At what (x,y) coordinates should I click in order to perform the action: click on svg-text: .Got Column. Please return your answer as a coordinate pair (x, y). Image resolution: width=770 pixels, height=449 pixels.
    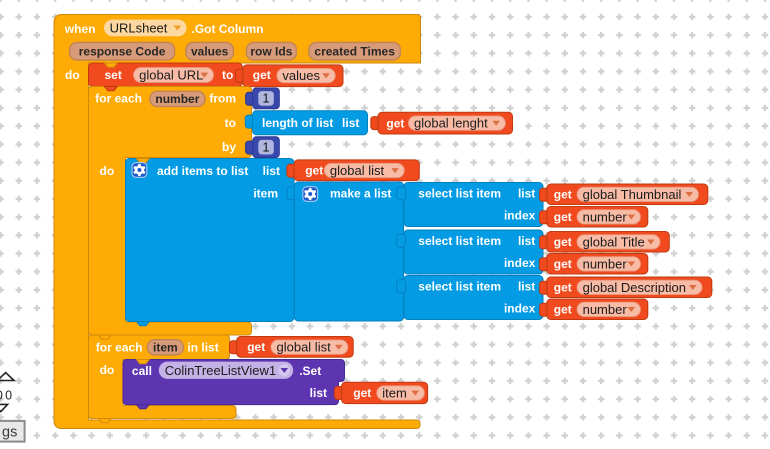
    Looking at the image, I should click on (228, 29).